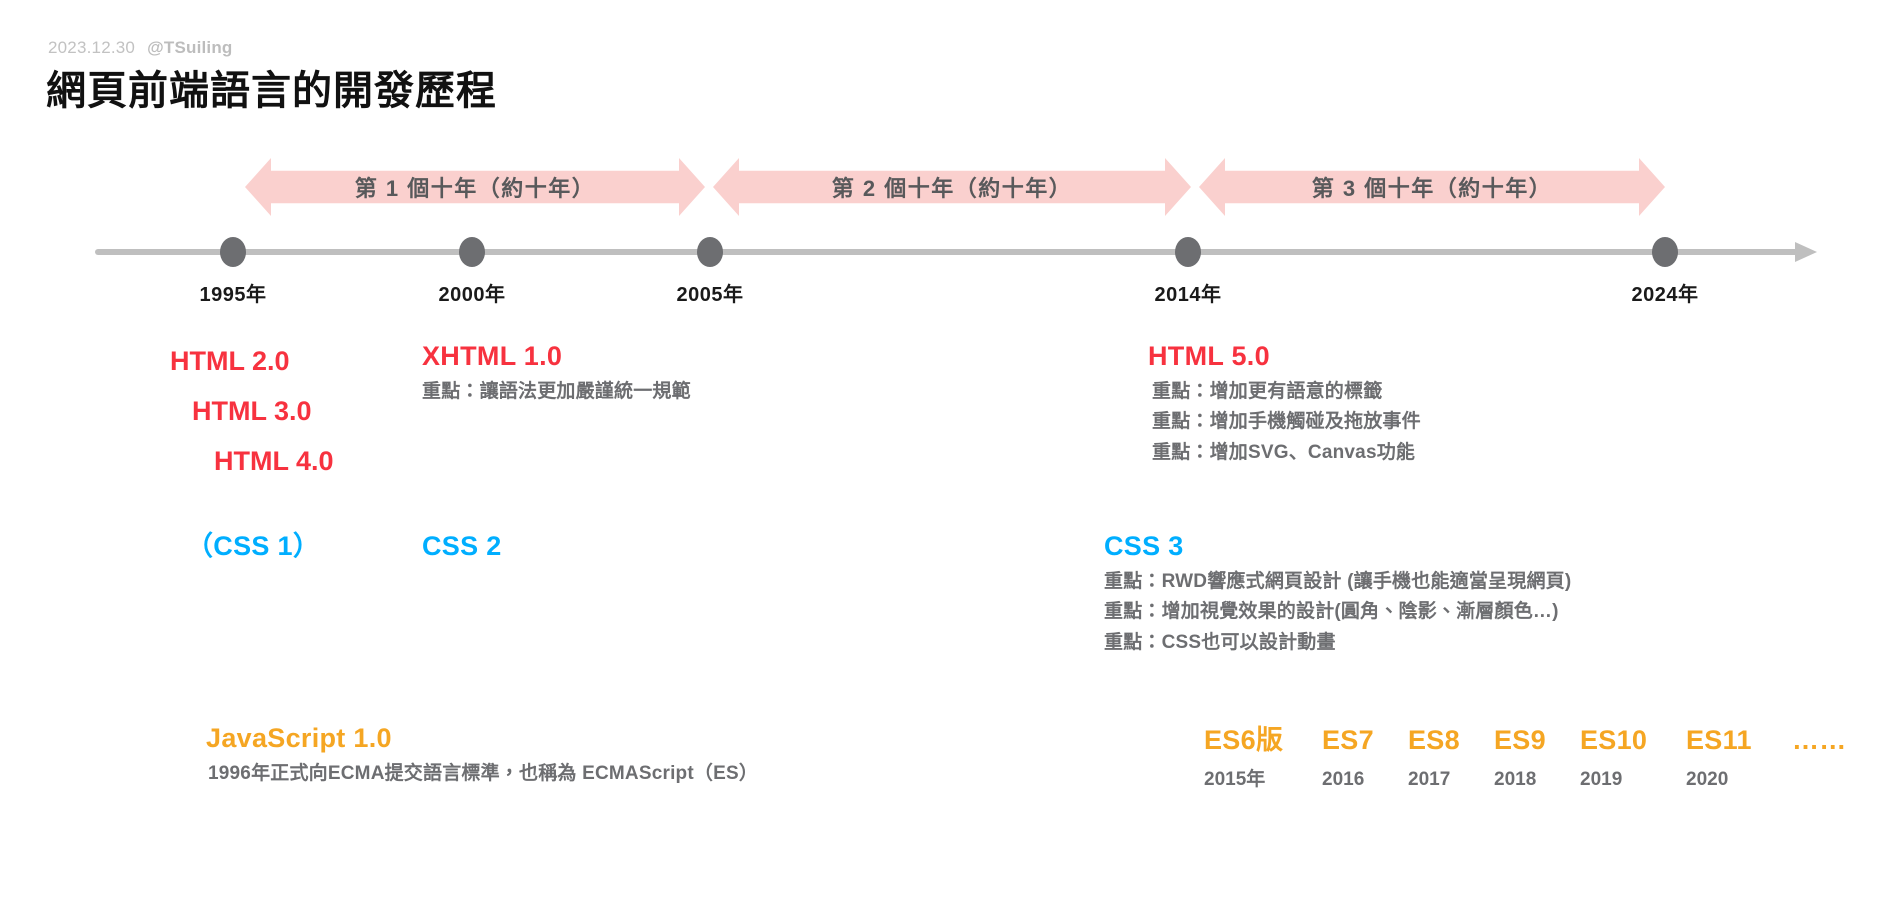  Describe the element at coordinates (1614, 740) in the screenshot. I see `ecmascript-version-label: ES10` at that location.